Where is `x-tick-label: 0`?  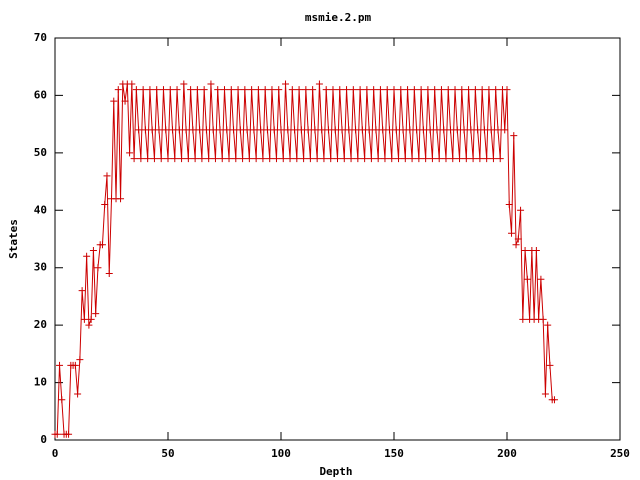 x-tick-label: 0 is located at coordinates (55, 453).